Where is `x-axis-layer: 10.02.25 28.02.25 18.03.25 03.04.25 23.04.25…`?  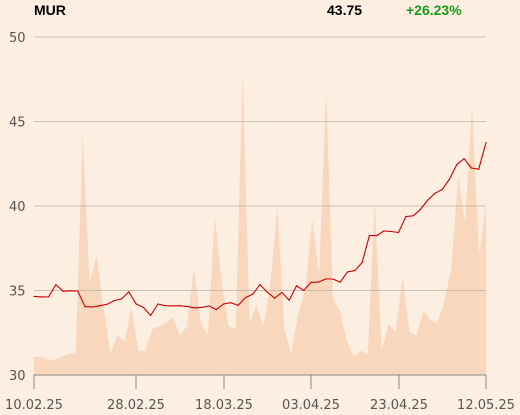 x-axis-layer: 10.02.25 28.02.25 18.03.25 03.04.25 23.04.25… is located at coordinates (260, 393).